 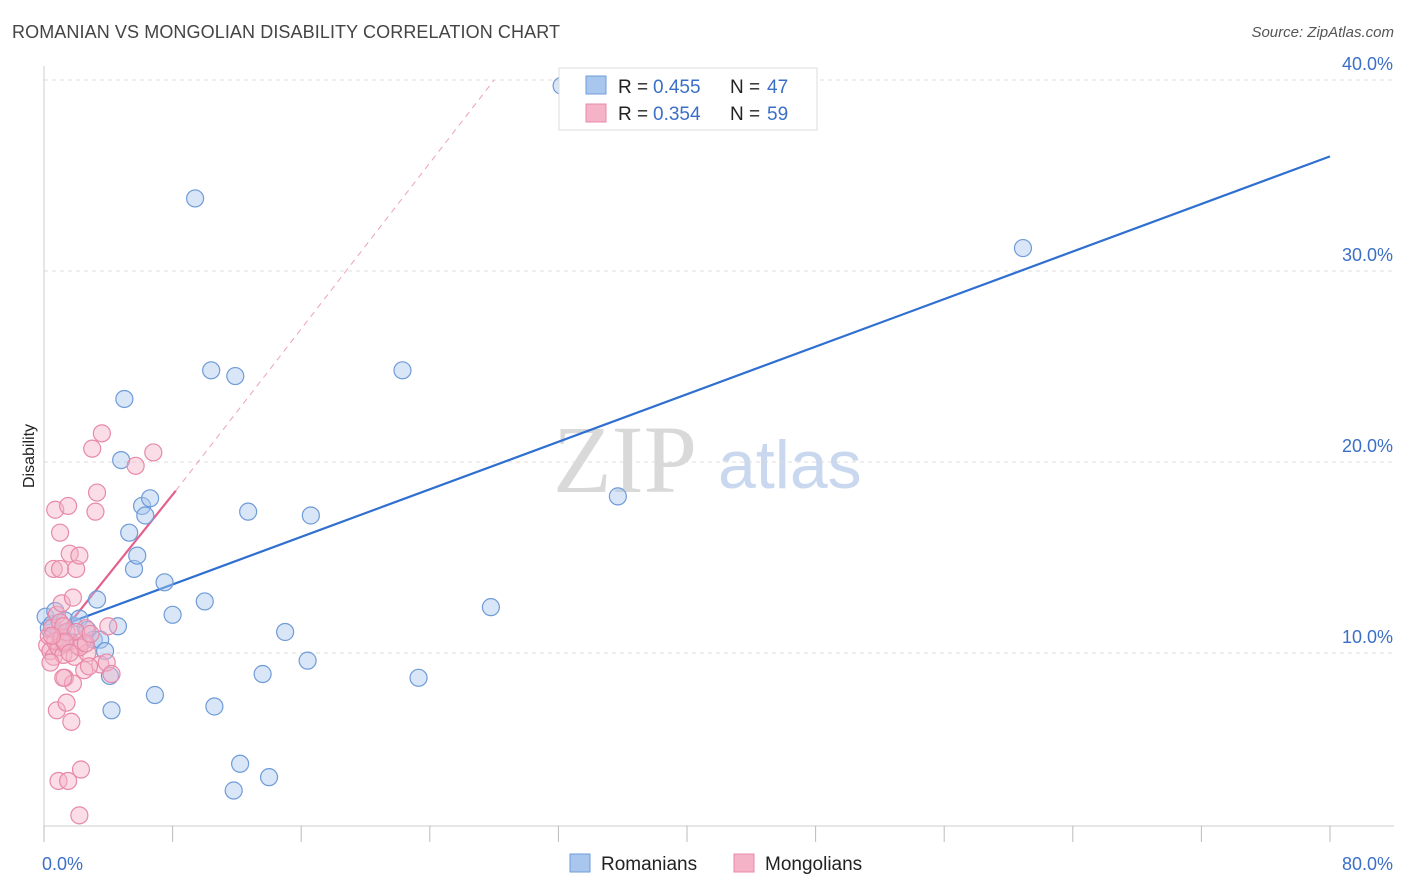 What do you see at coordinates (777, 114) in the screenshot?
I see `legend-n-value-mongolians: 59` at bounding box center [777, 114].